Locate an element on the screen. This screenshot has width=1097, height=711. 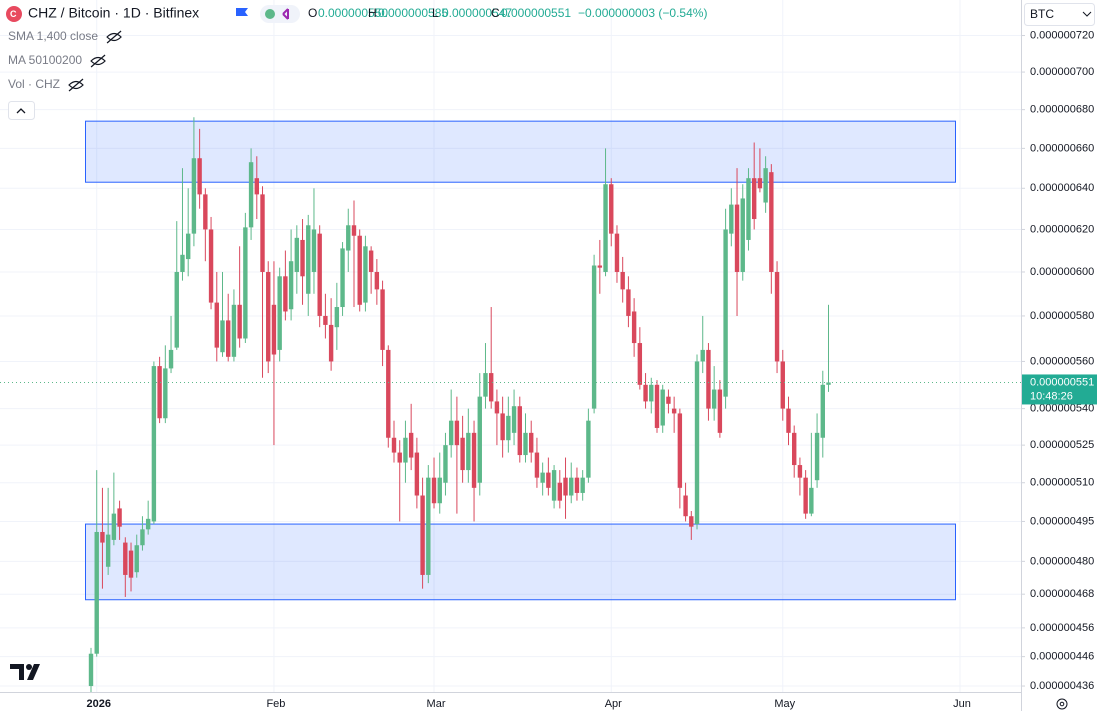
ohlc-key: H is located at coordinates (372, 13).